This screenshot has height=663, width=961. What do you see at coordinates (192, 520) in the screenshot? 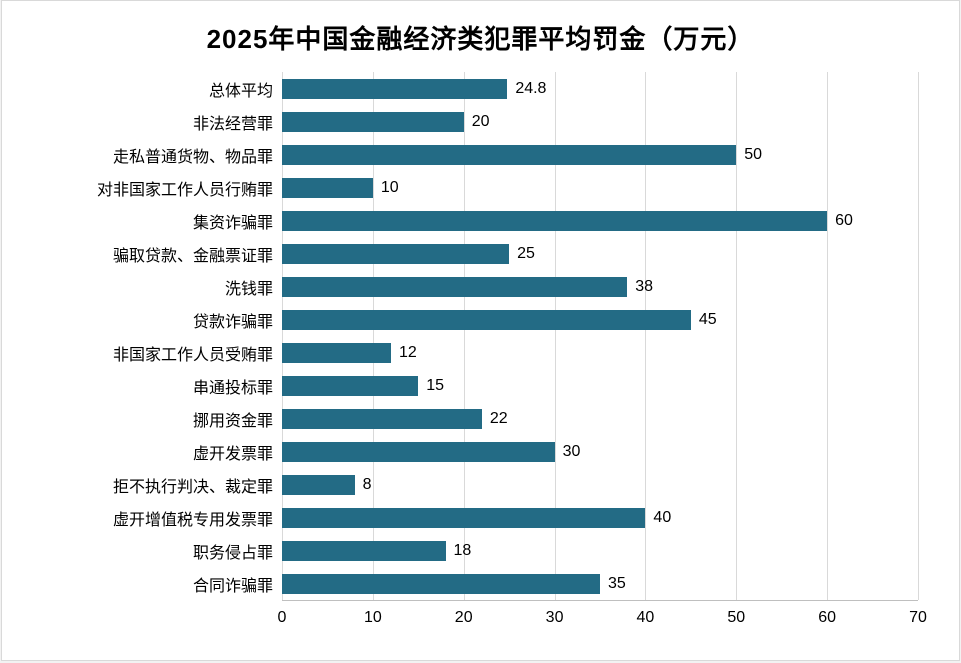
I see `category-label: 虚开增值税专用发票罪` at bounding box center [192, 520].